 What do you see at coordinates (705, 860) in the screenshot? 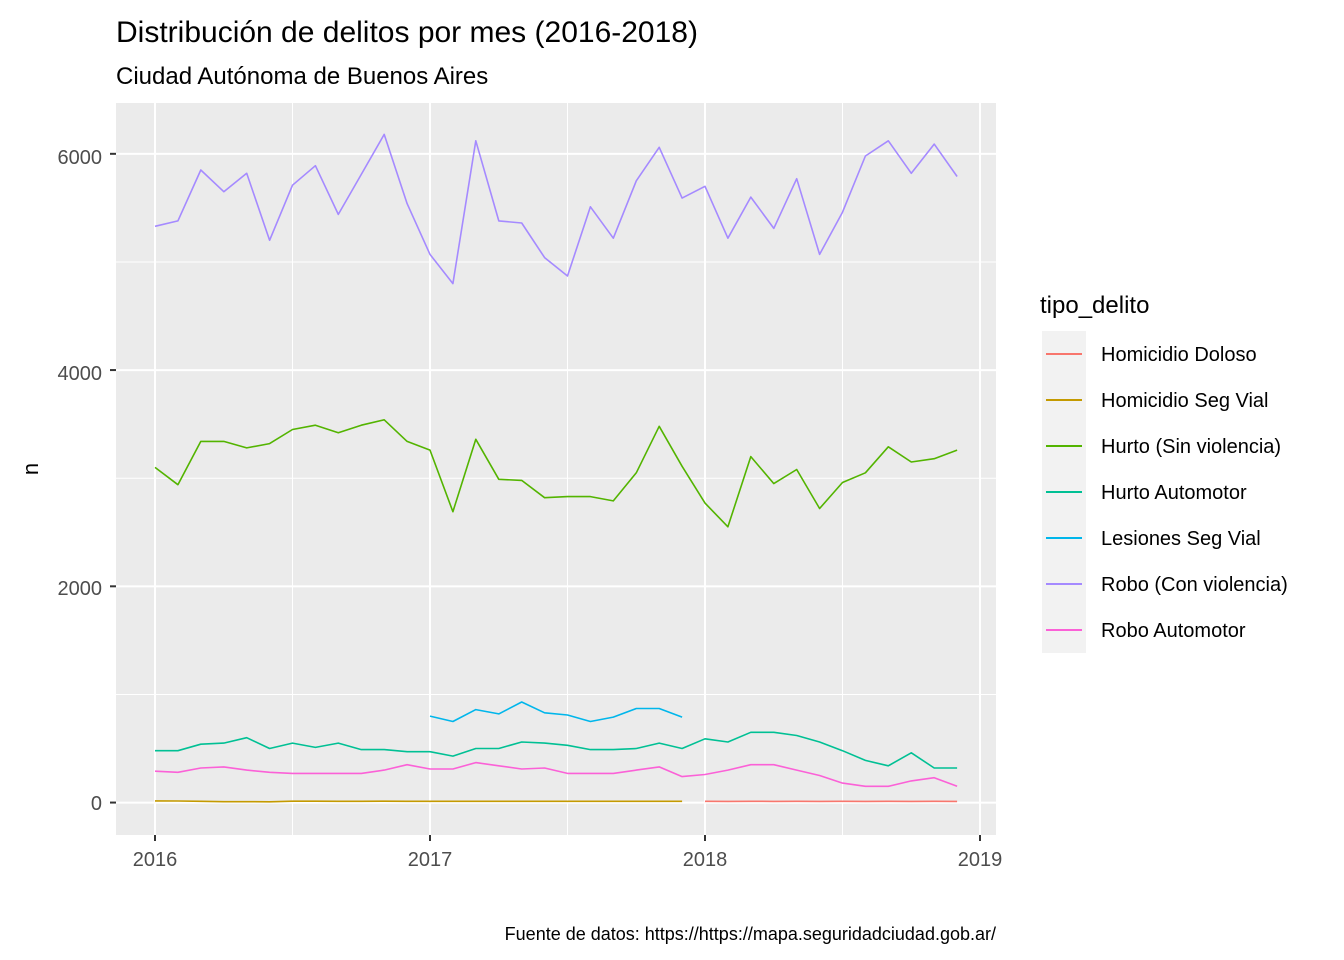
I see `x-tick-label: 2018` at bounding box center [705, 860].